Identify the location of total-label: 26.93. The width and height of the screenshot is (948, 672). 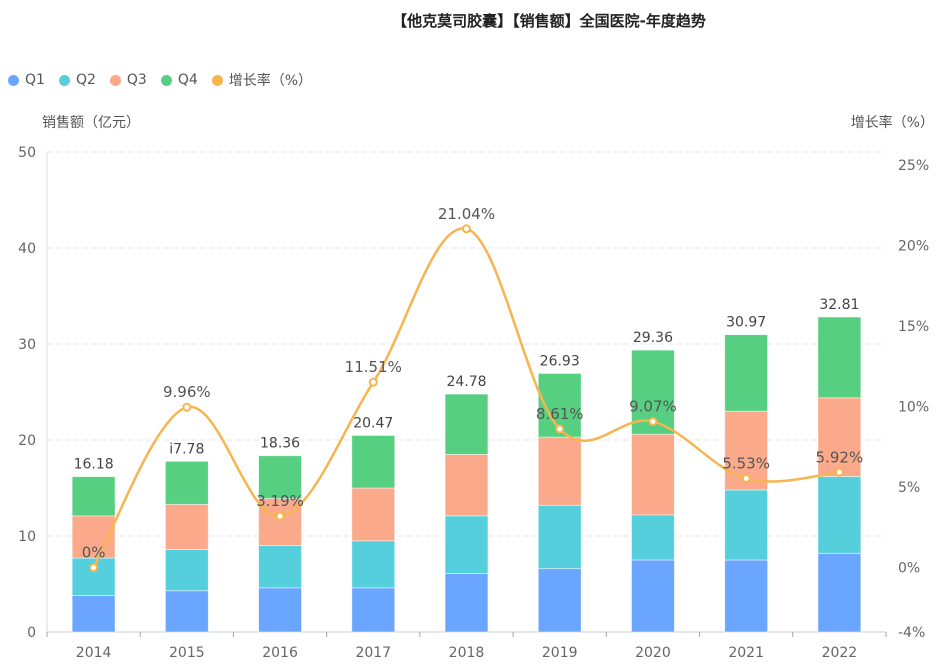
(560, 361).